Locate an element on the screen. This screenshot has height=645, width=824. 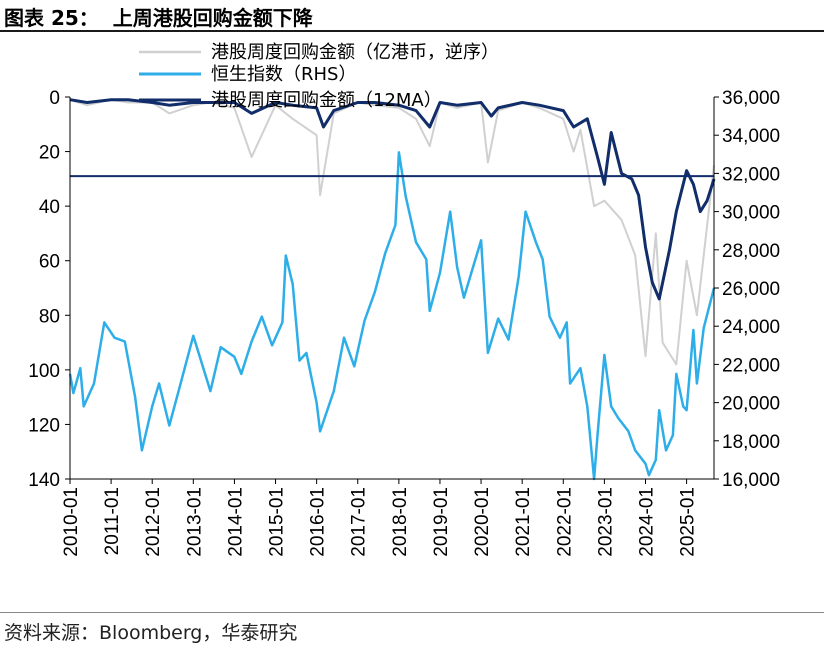
right-tick-label: 26,000 is located at coordinates (751, 289).